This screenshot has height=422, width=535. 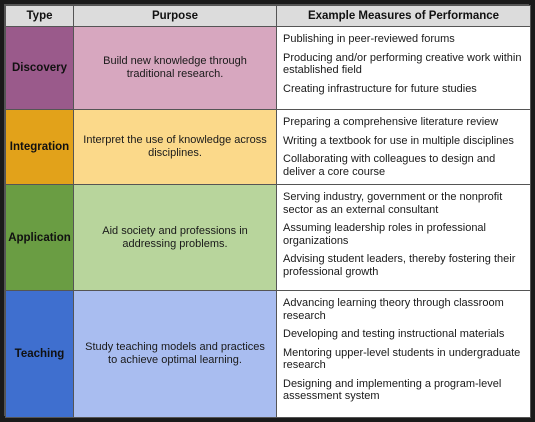 I want to click on measure-item: Publishing in peer-reviewed forums, so click(x=369, y=39).